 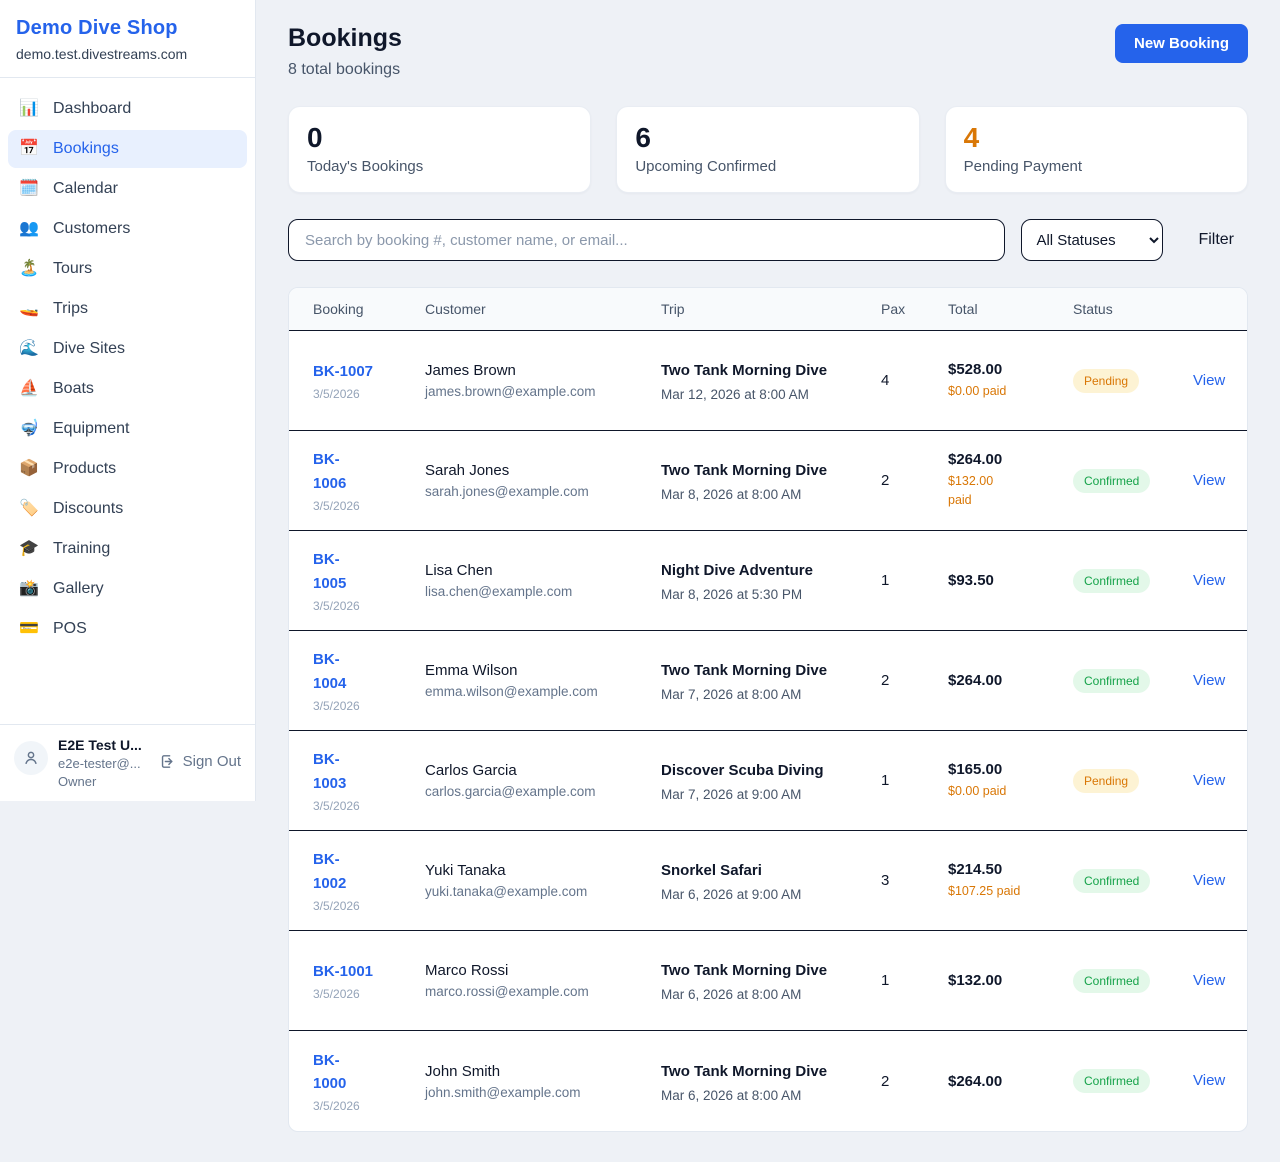 I want to click on sidebar-item-label: POS, so click(x=70, y=628).